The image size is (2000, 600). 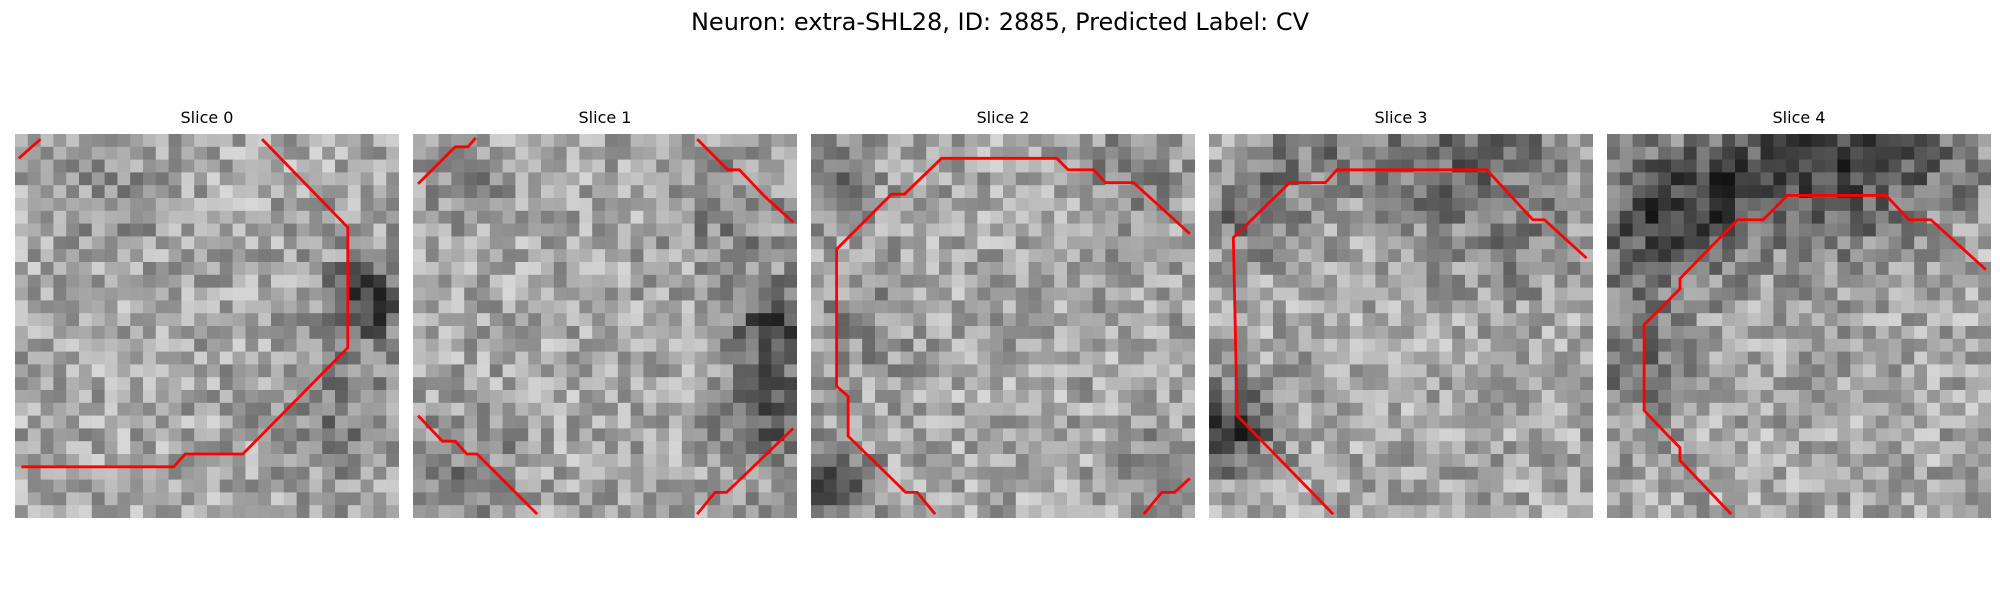 I want to click on slice-title-4: Slice 4, so click(x=1799, y=117).